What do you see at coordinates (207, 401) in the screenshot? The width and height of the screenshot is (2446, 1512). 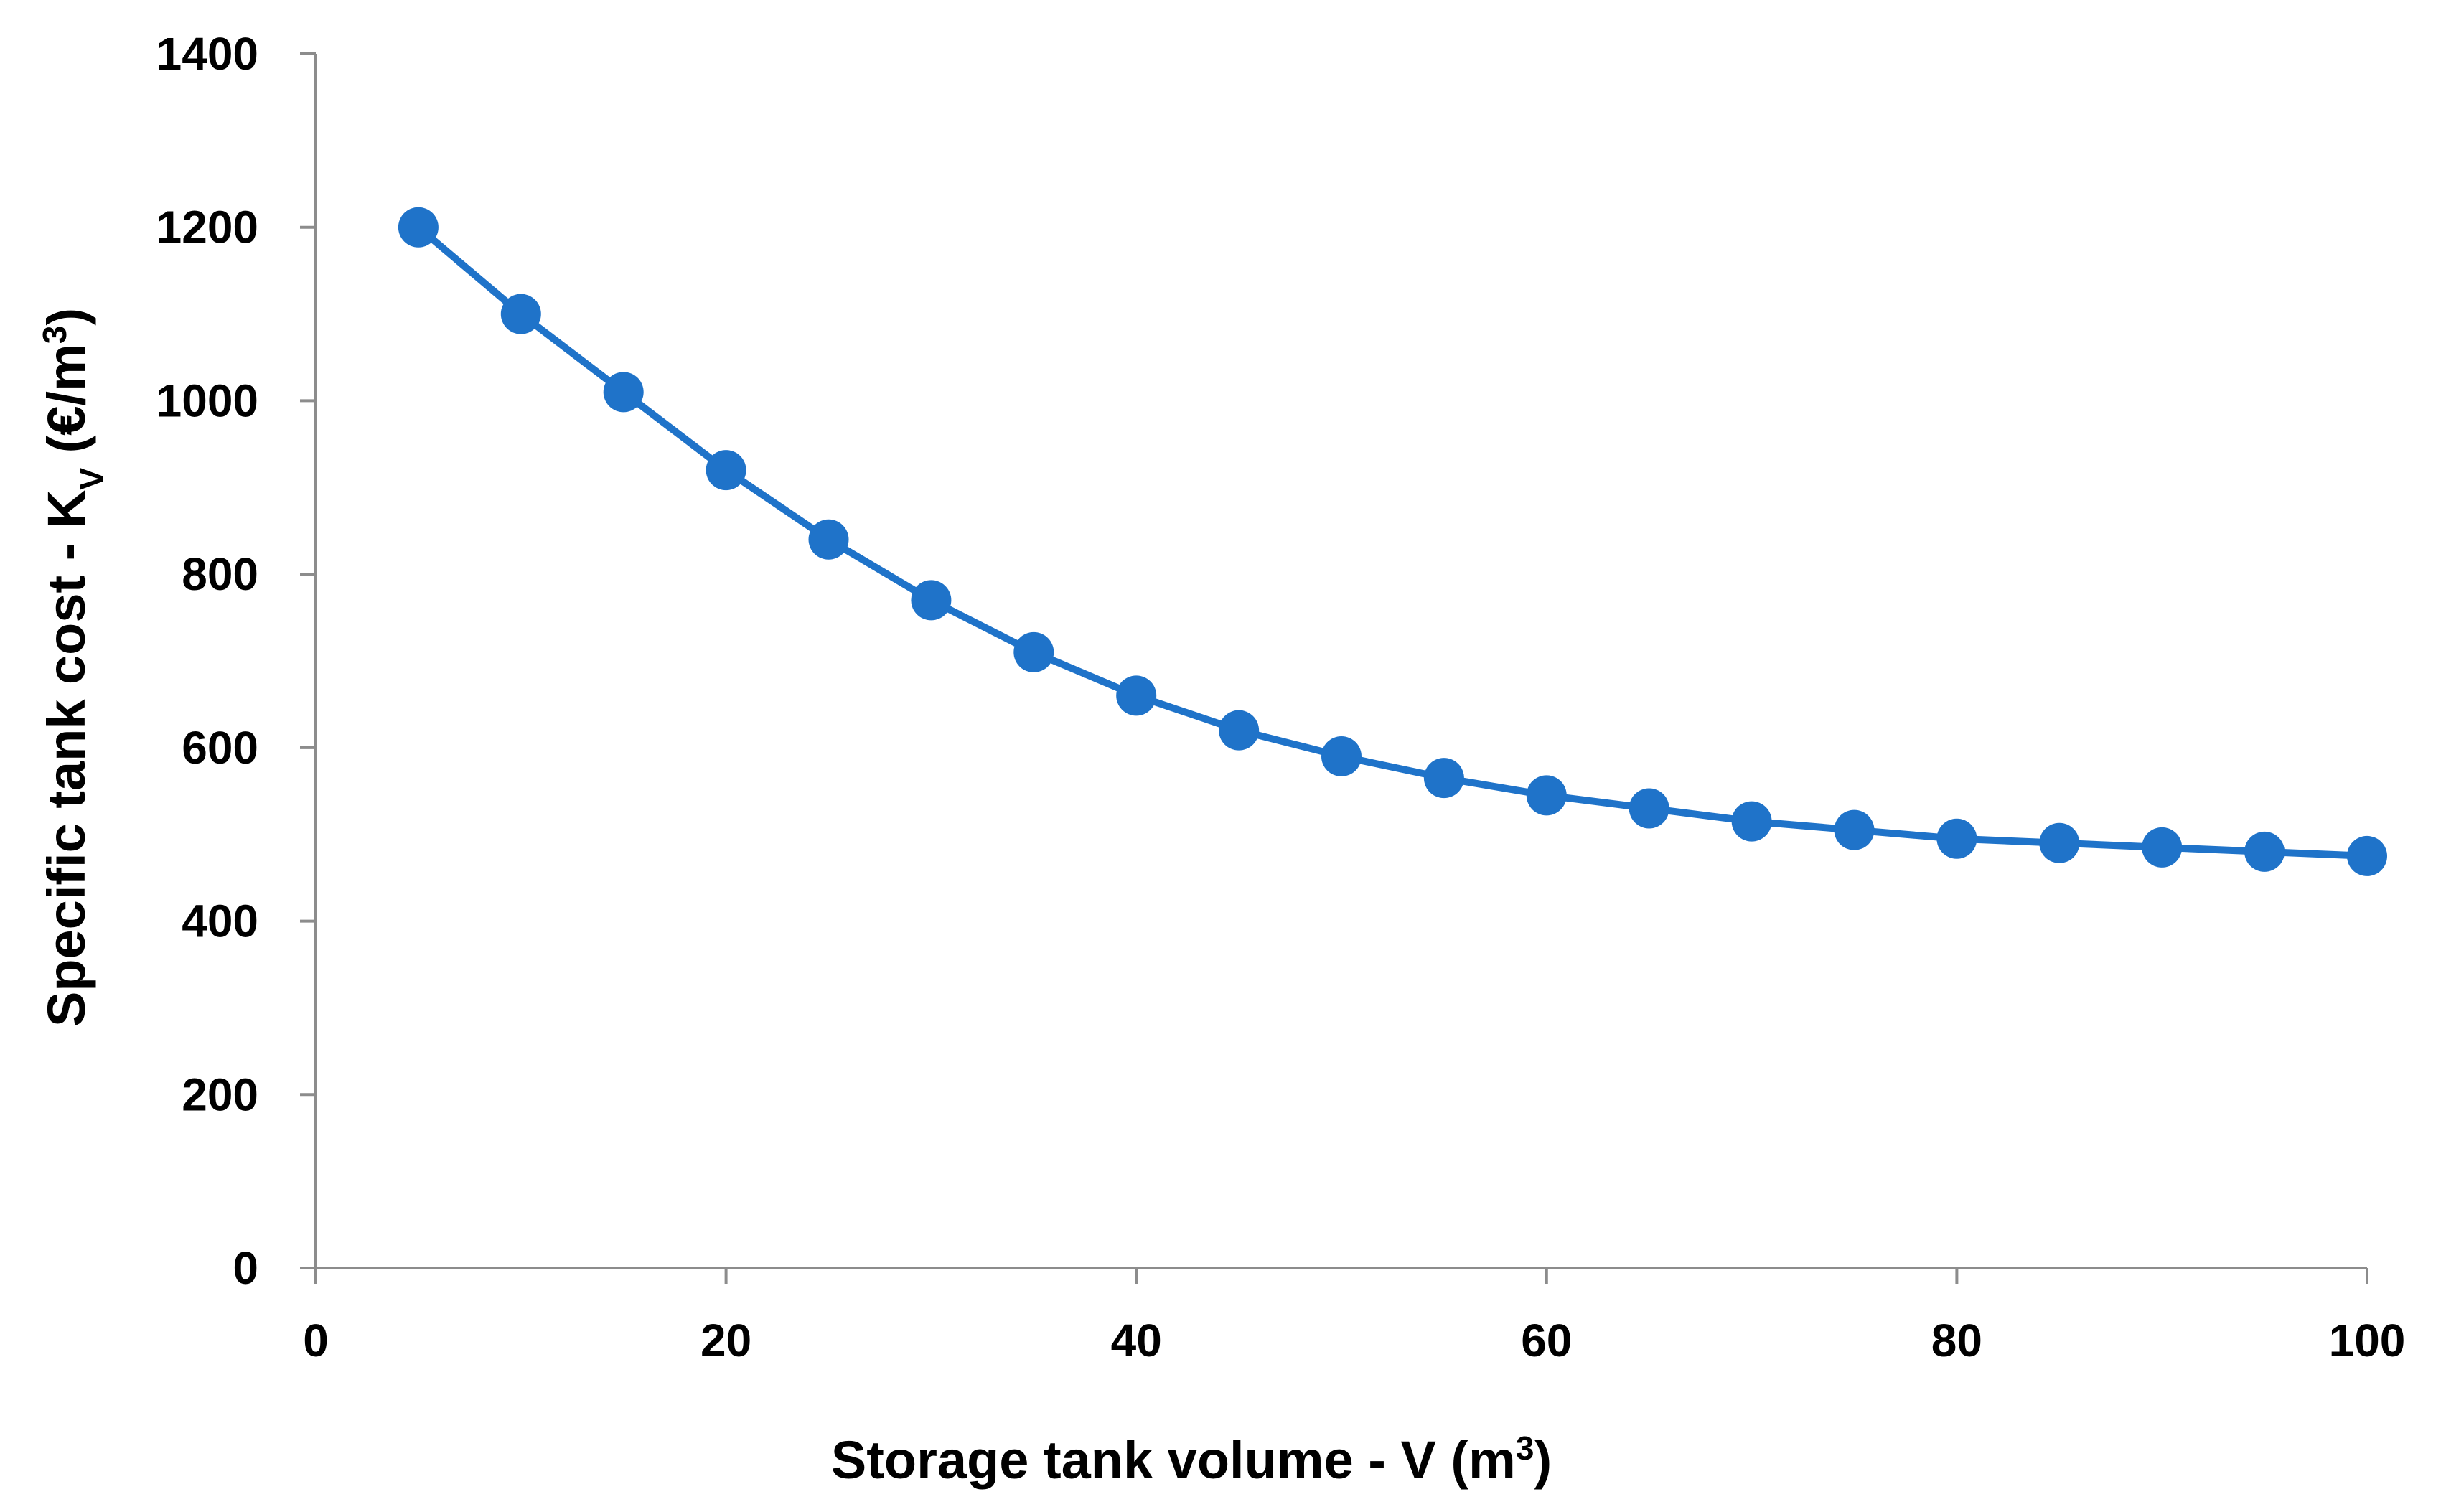 I see `y-tick-label: 1000` at bounding box center [207, 401].